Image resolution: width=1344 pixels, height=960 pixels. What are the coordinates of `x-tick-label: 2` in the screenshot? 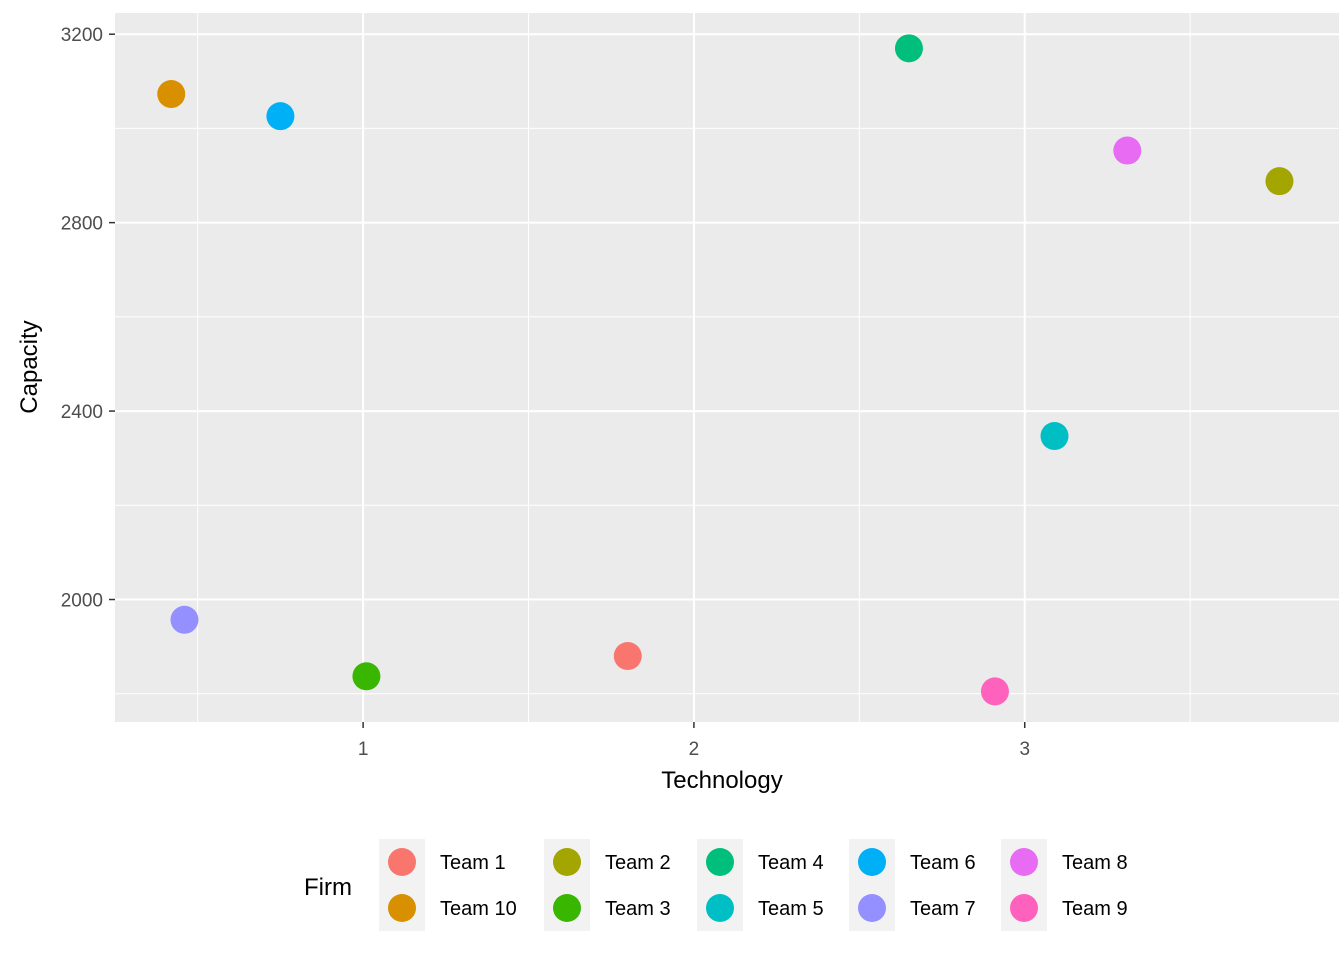 It's located at (694, 749).